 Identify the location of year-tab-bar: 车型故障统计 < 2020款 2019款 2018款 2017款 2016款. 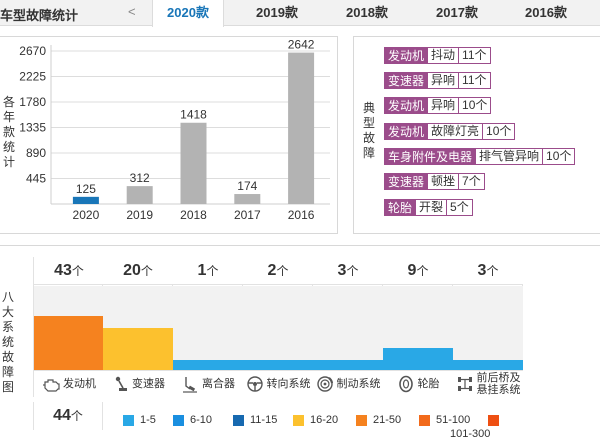
(300, 13).